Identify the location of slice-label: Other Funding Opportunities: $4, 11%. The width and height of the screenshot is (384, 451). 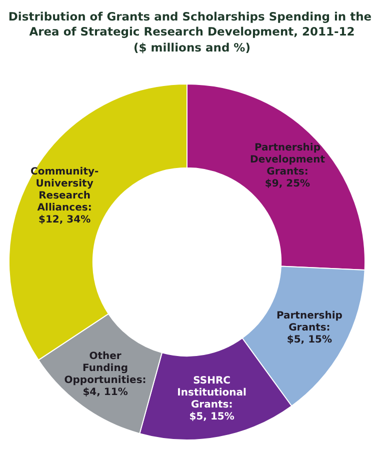
(105, 374).